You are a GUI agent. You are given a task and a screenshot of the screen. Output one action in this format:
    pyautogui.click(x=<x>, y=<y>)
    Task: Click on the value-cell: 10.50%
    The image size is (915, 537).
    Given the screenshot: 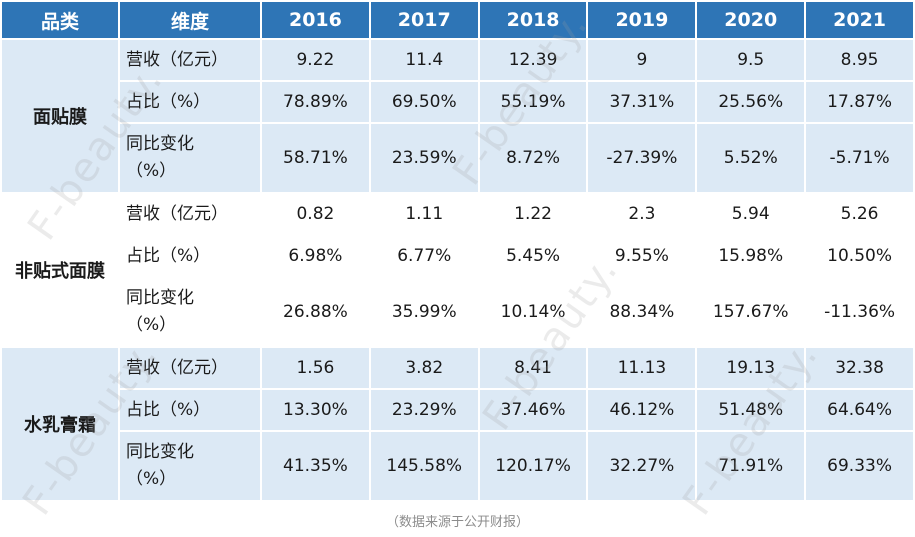 What is the action you would take?
    pyautogui.click(x=859, y=256)
    